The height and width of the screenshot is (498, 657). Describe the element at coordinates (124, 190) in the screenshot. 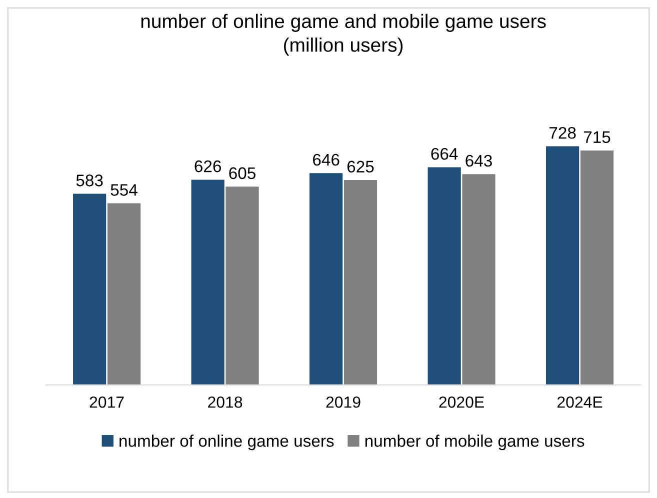

I see `data-label: 554` at that location.